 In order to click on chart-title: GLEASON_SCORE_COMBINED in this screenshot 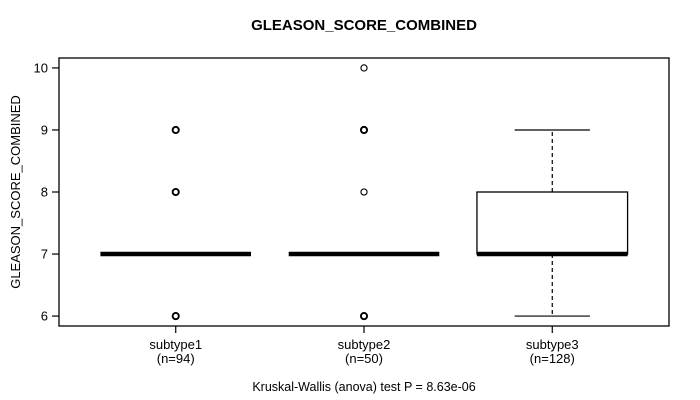, I will do `click(364, 25)`.